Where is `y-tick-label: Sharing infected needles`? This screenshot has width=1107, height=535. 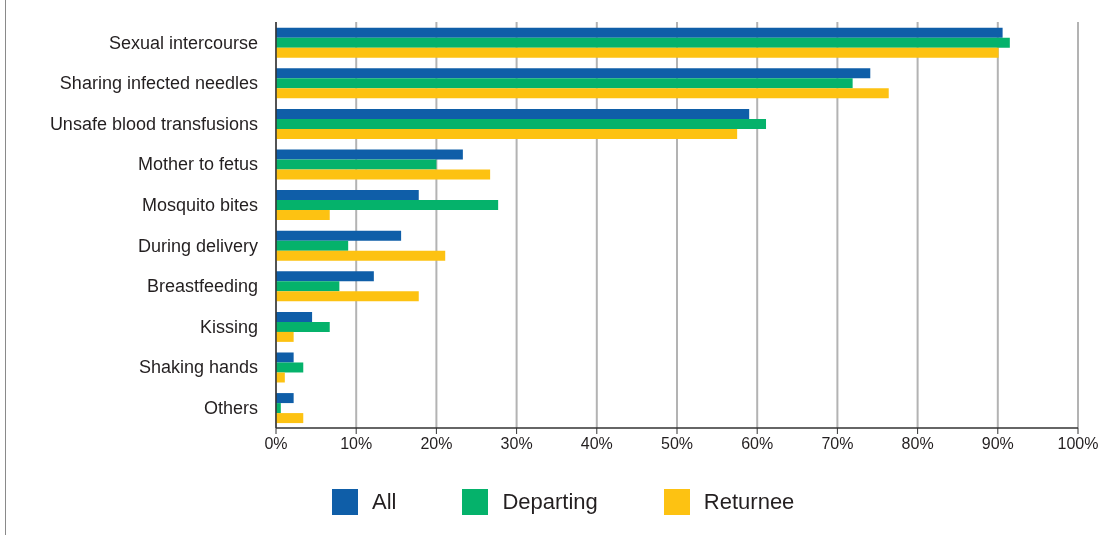 y-tick-label: Sharing infected needles is located at coordinates (158, 83).